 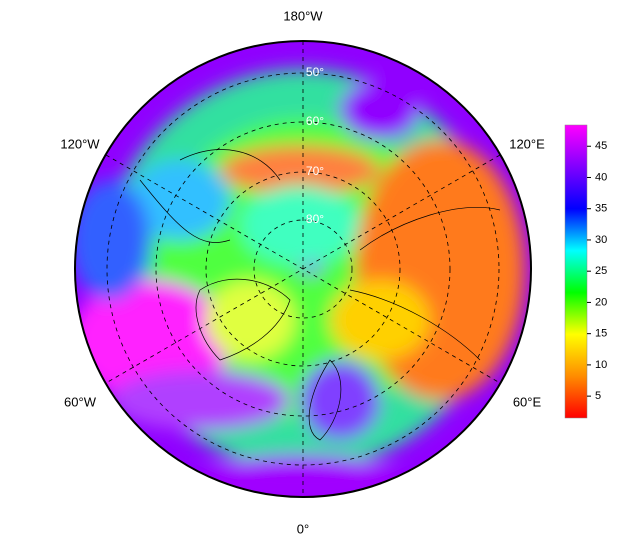 I want to click on colorbar-tick-label: 15, so click(x=601, y=334).